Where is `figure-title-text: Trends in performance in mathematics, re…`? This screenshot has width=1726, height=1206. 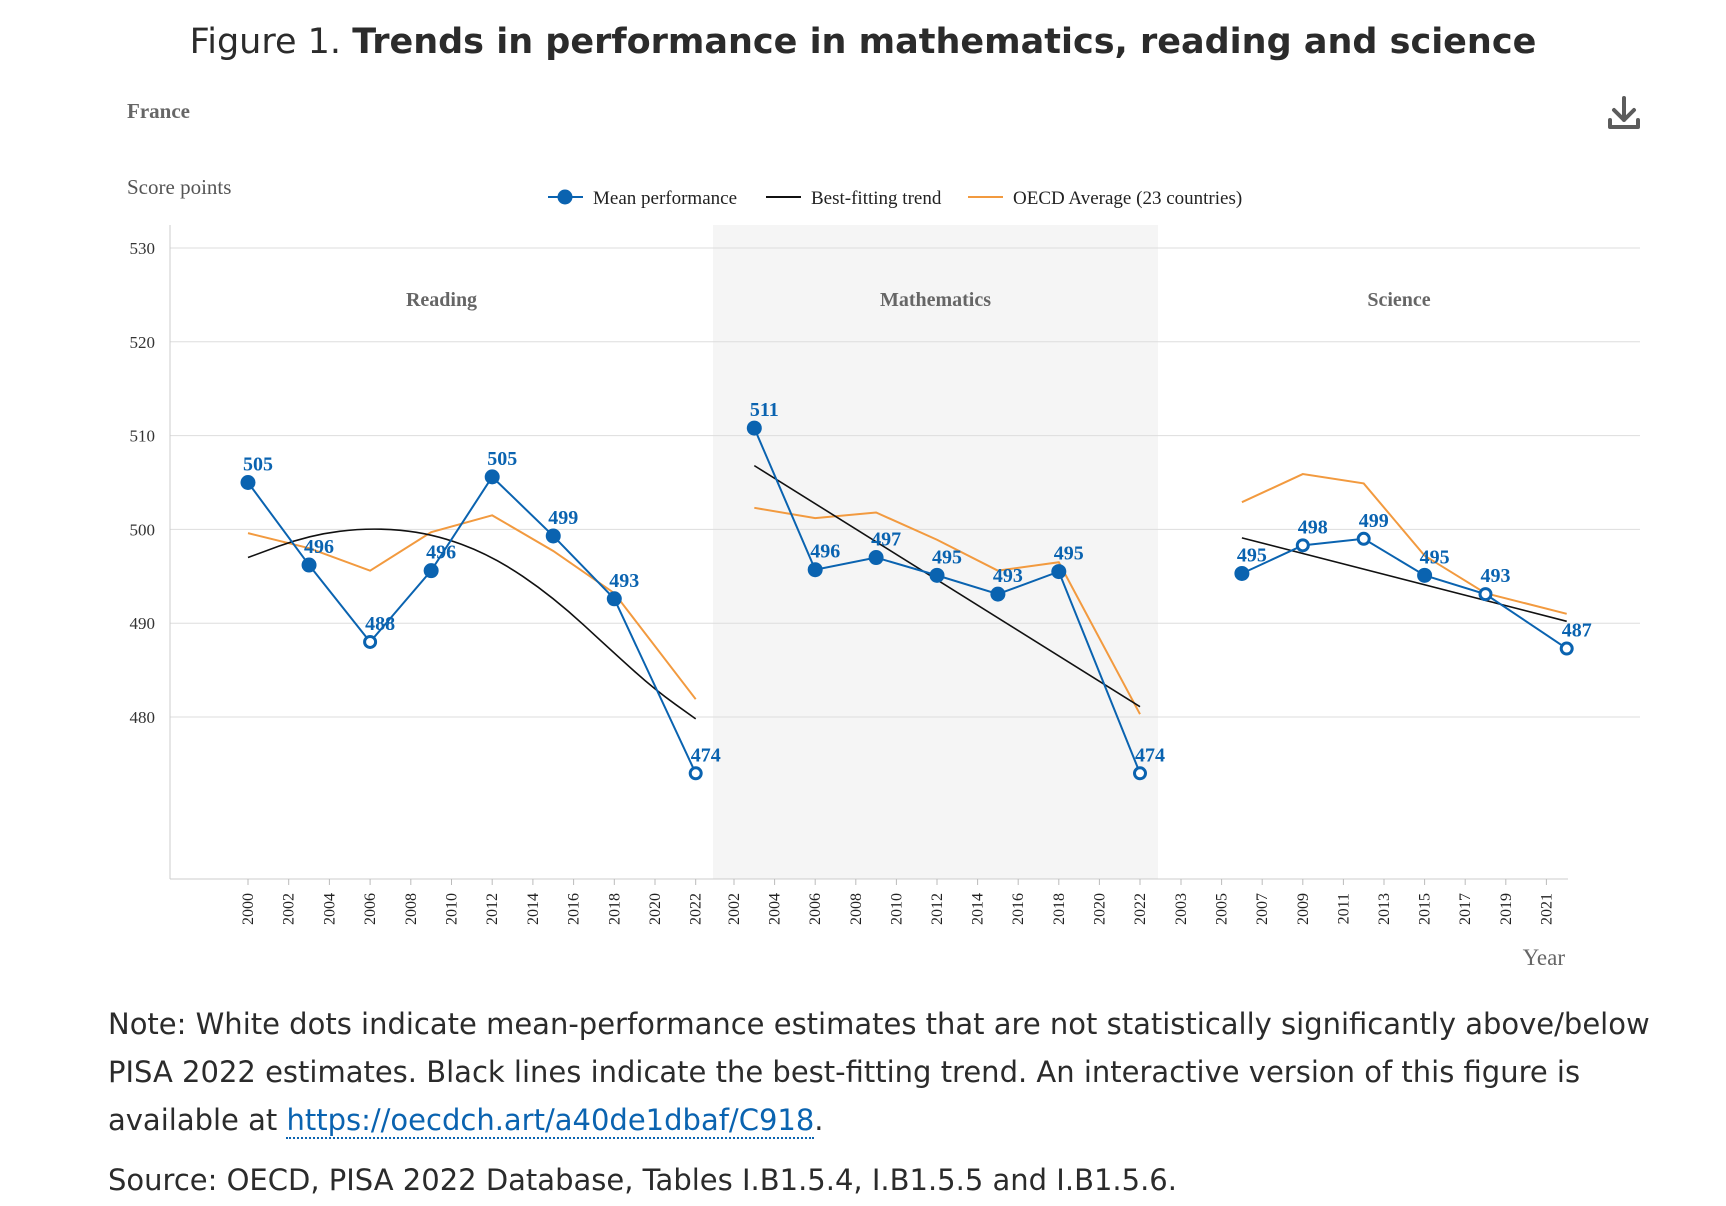 figure-title-text: Trends in performance in mathematics, re… is located at coordinates (944, 42).